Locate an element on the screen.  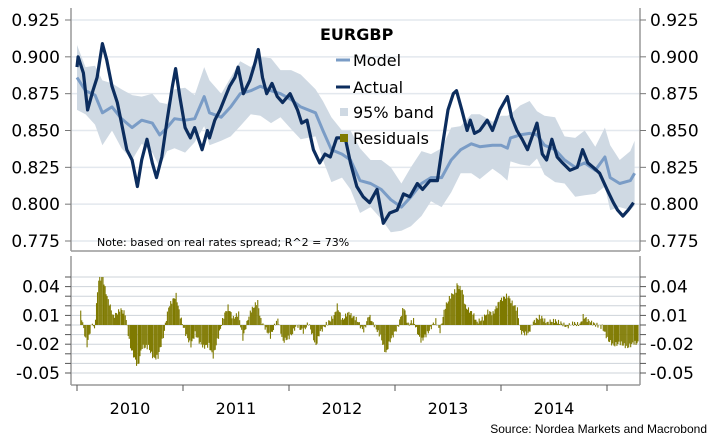
top-left-tick-label: 0.875 is located at coordinates (35, 95).